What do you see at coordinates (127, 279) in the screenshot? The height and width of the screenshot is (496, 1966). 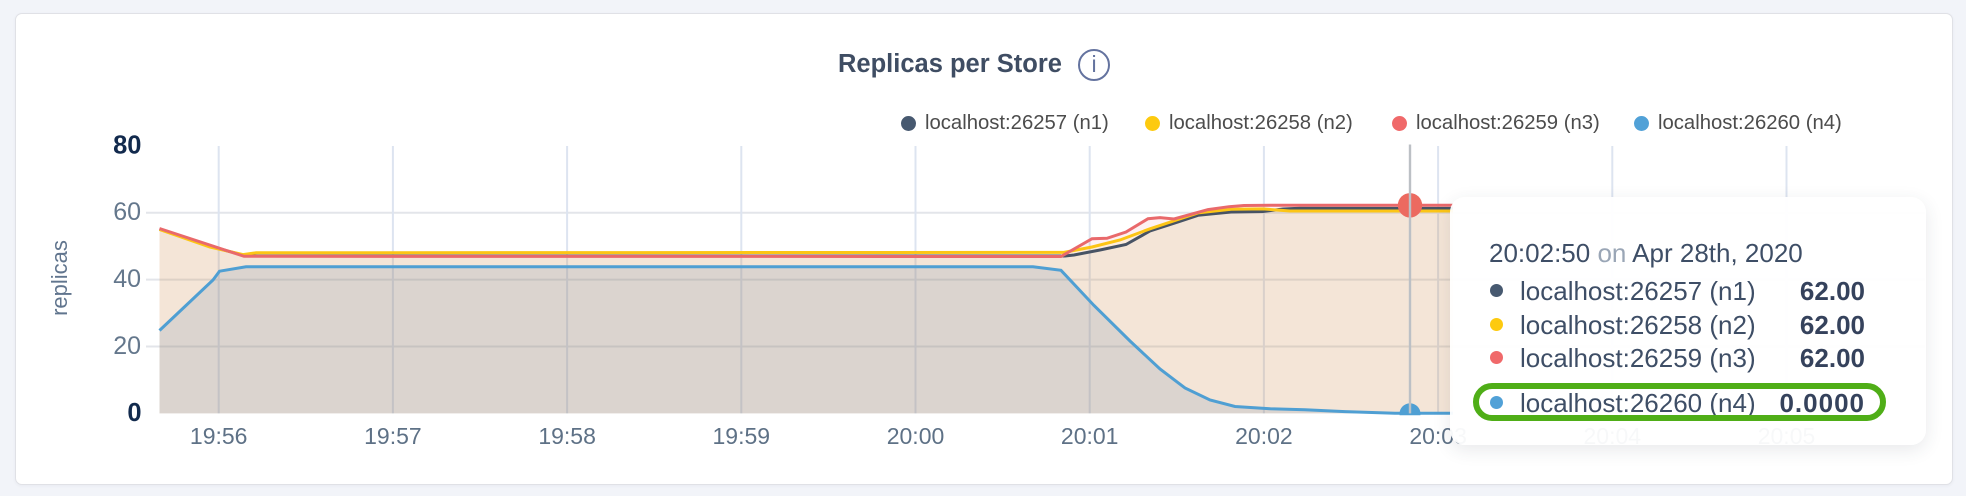 I see `svg-text: 40` at bounding box center [127, 279].